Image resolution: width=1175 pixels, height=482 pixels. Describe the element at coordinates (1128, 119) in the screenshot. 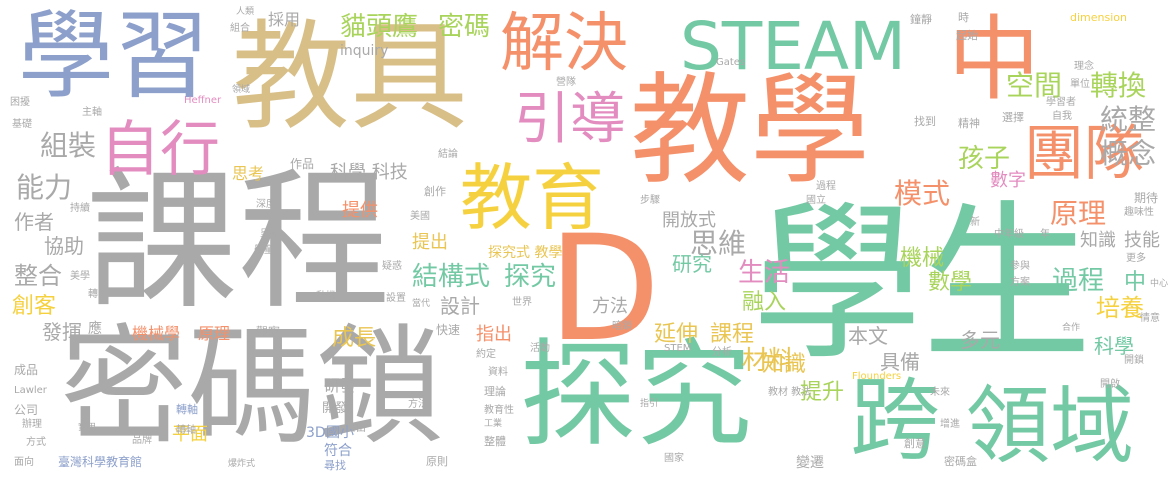

I see `word-tongzheng: 統整` at that location.